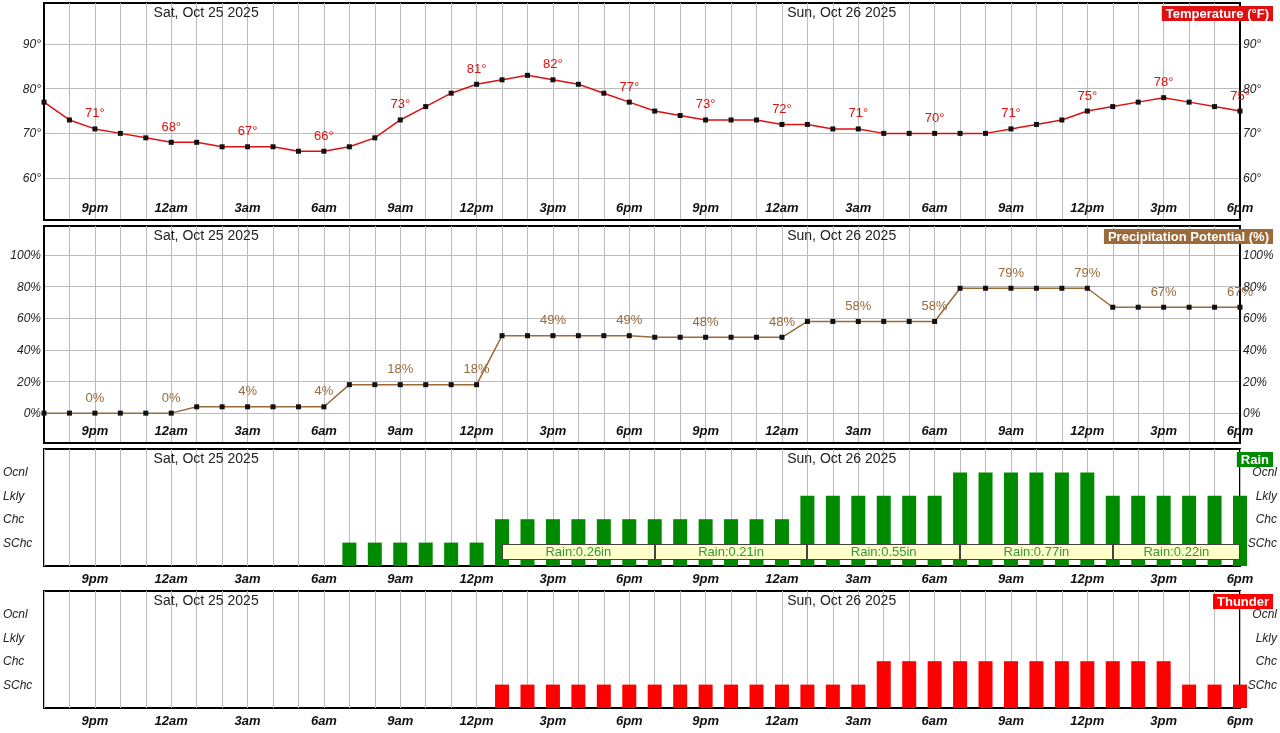  I want to click on data-label: 67°, so click(247, 131).